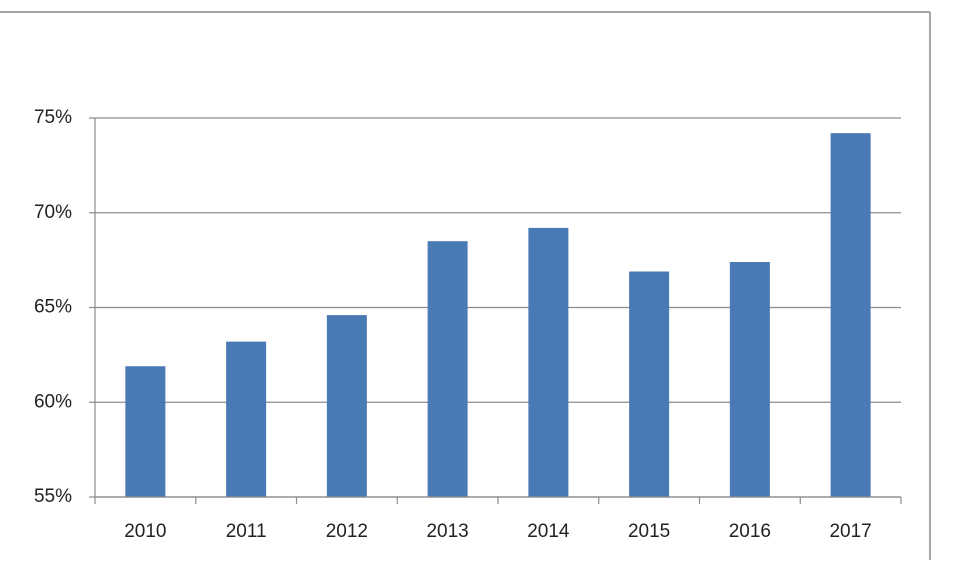 The width and height of the screenshot is (980, 585). I want to click on x-tick-label: 2013, so click(447, 531).